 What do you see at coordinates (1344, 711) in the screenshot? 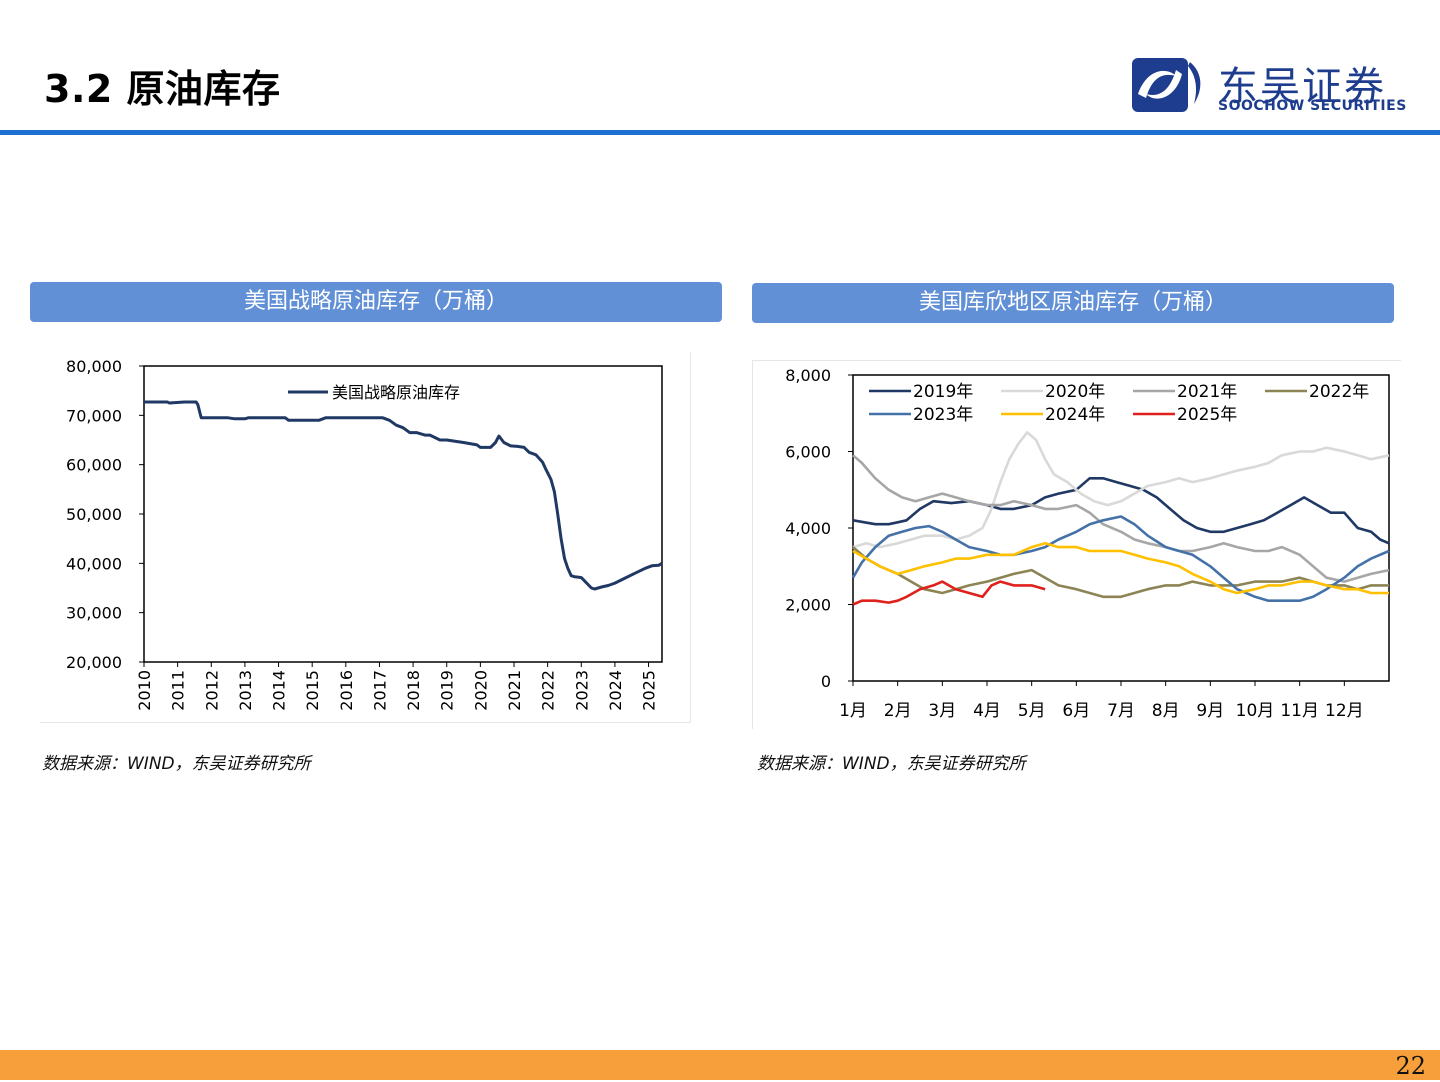
I see `x-tick-label: 12月` at bounding box center [1344, 711].